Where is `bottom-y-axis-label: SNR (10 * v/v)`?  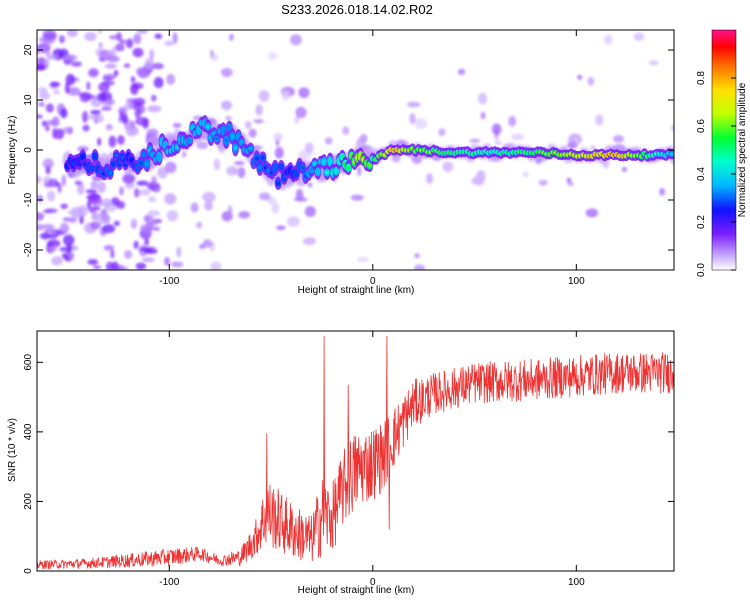 bottom-y-axis-label: SNR (10 * v/v) is located at coordinates (12, 450).